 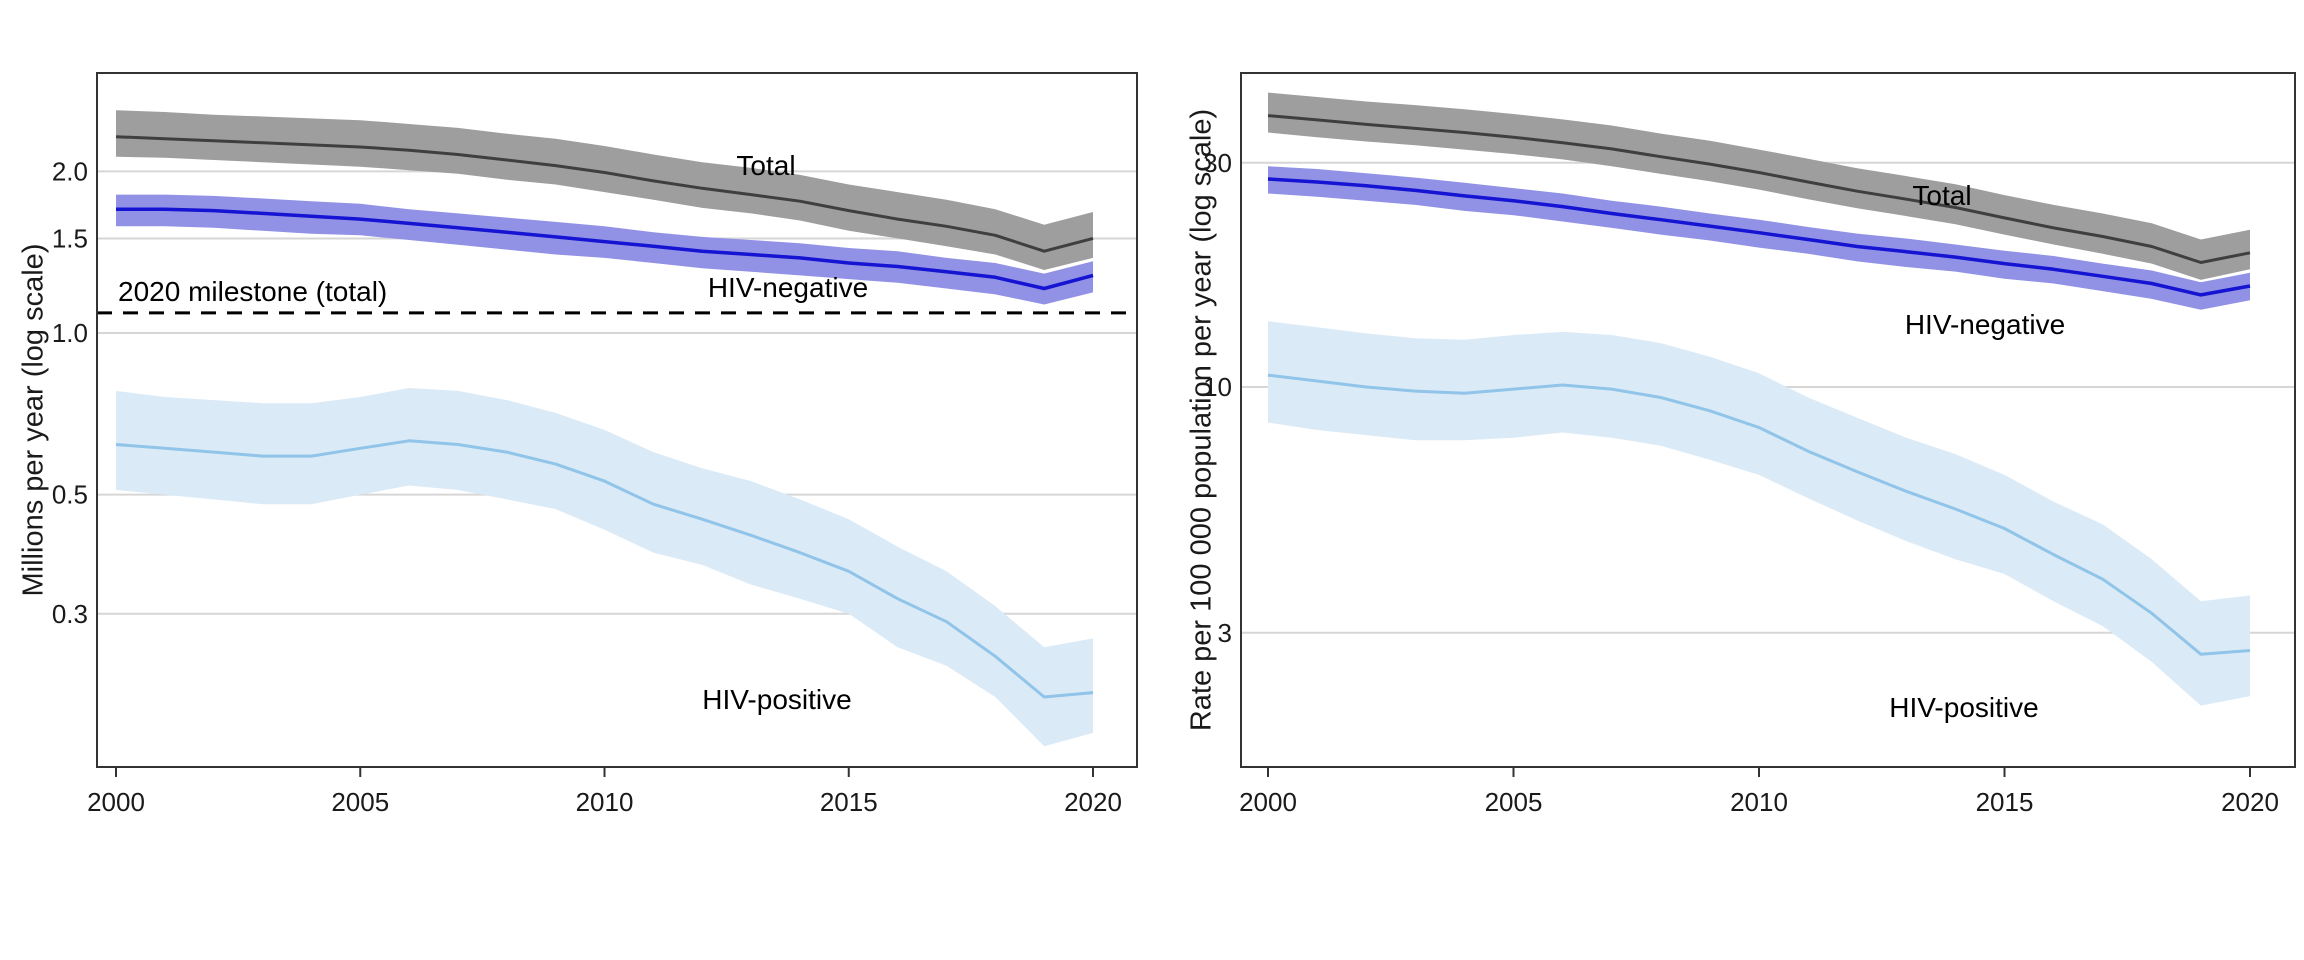 I want to click on confidence-band-hiv-negative, so click(x=604, y=249).